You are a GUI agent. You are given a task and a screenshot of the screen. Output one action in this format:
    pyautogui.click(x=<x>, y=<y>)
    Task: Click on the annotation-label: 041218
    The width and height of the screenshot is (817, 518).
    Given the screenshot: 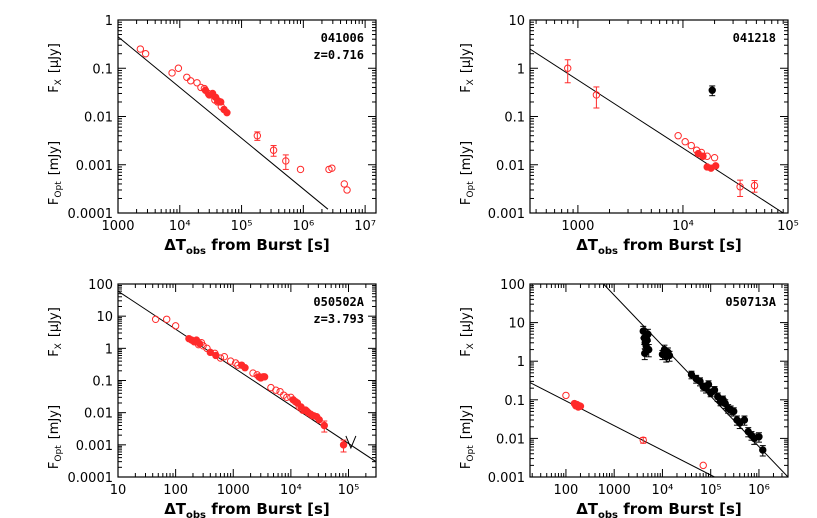 What is the action you would take?
    pyautogui.click(x=754, y=38)
    